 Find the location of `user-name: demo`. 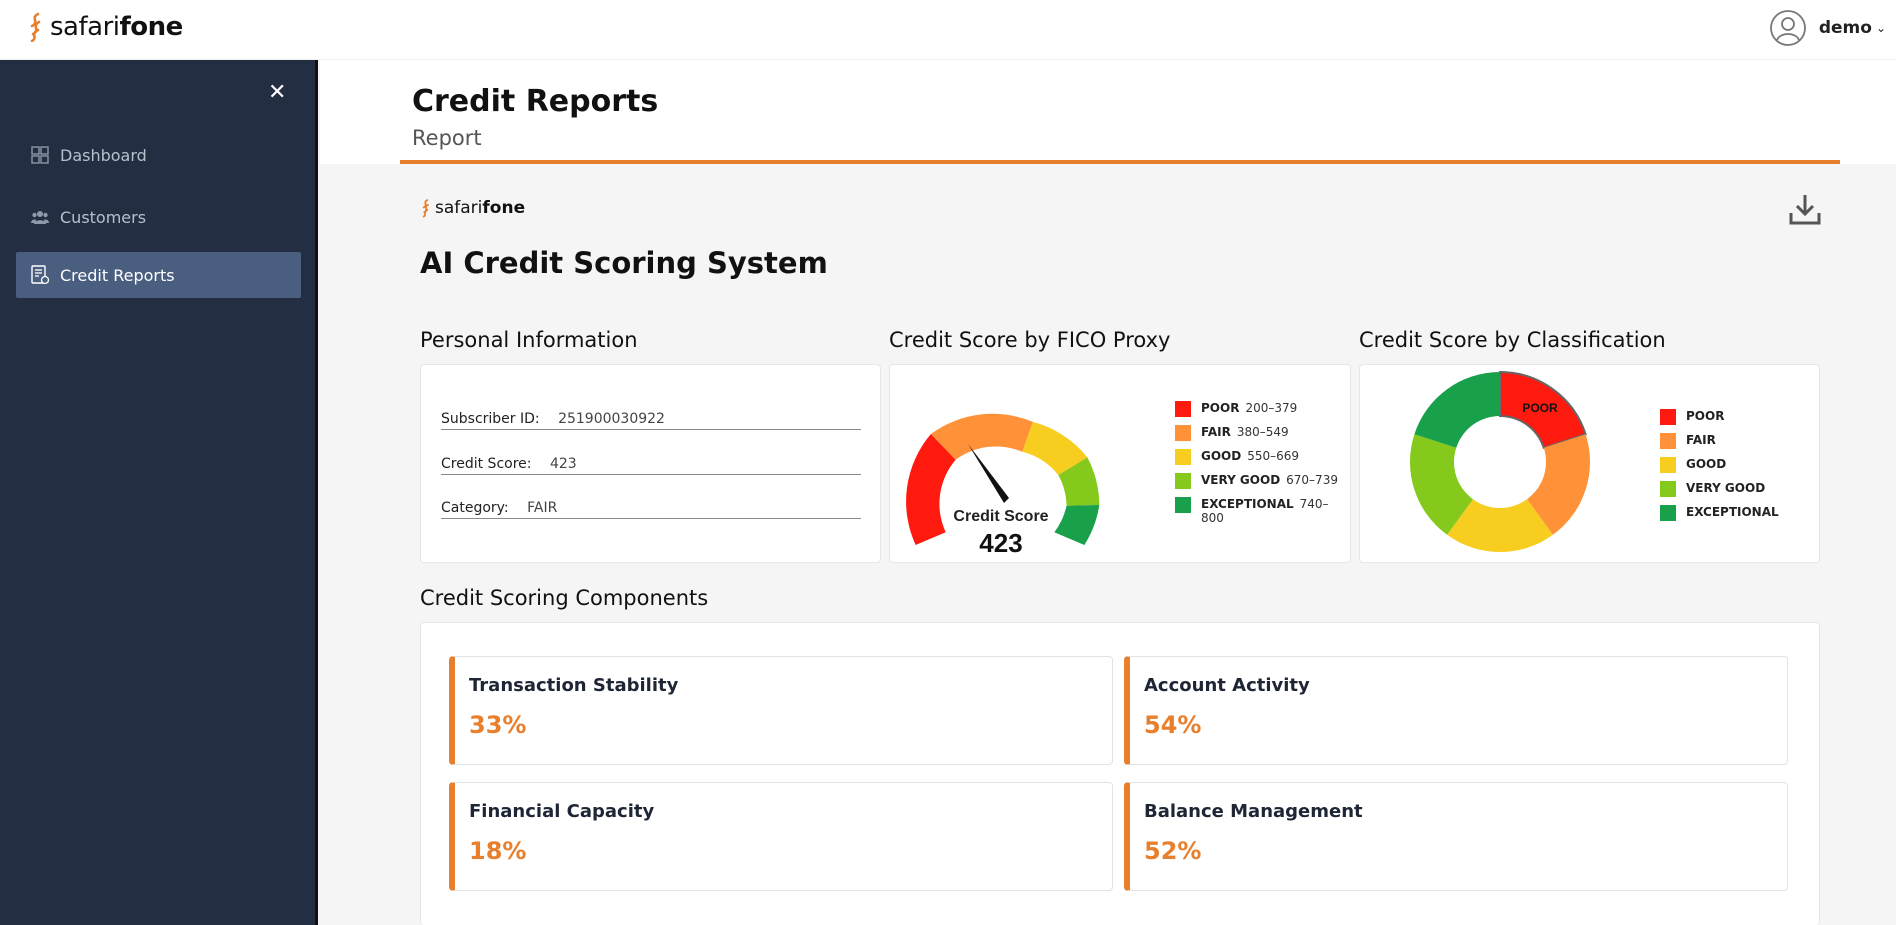

user-name: demo is located at coordinates (1845, 28).